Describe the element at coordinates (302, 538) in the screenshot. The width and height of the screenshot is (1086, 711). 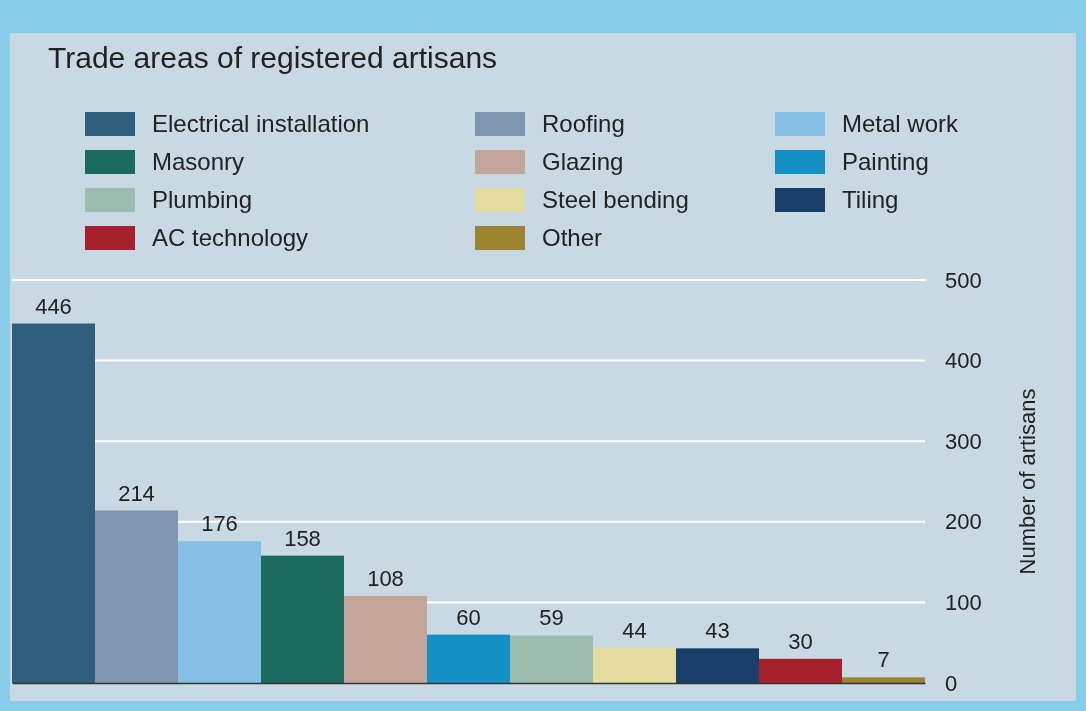
I see `data-label: 158` at that location.